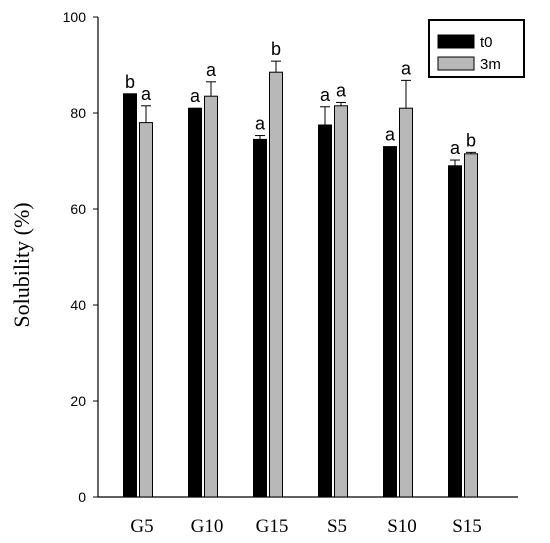  I want to click on x-tick-label: G5, so click(141, 526).